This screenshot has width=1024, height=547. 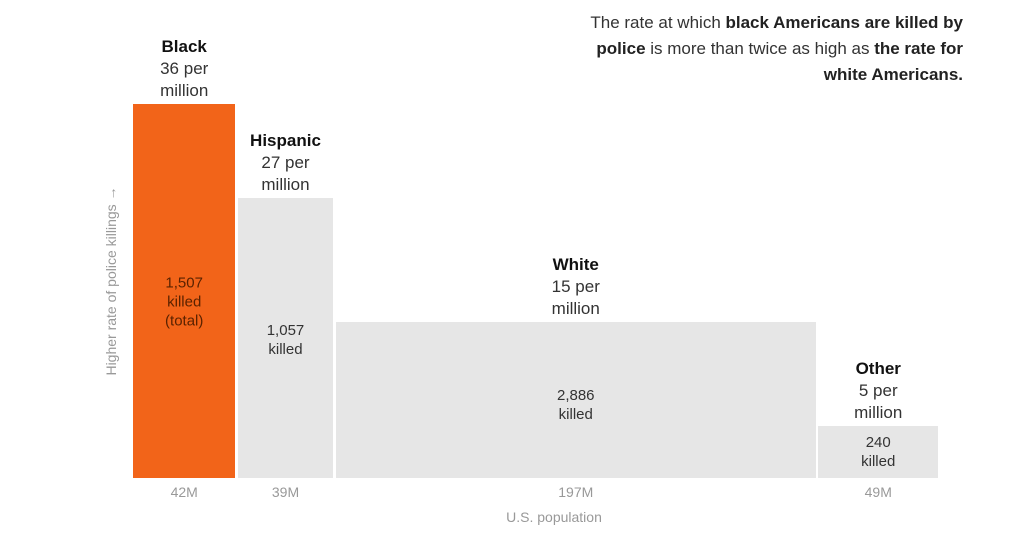 I want to click on rate-label: 36 per, so click(x=184, y=68).